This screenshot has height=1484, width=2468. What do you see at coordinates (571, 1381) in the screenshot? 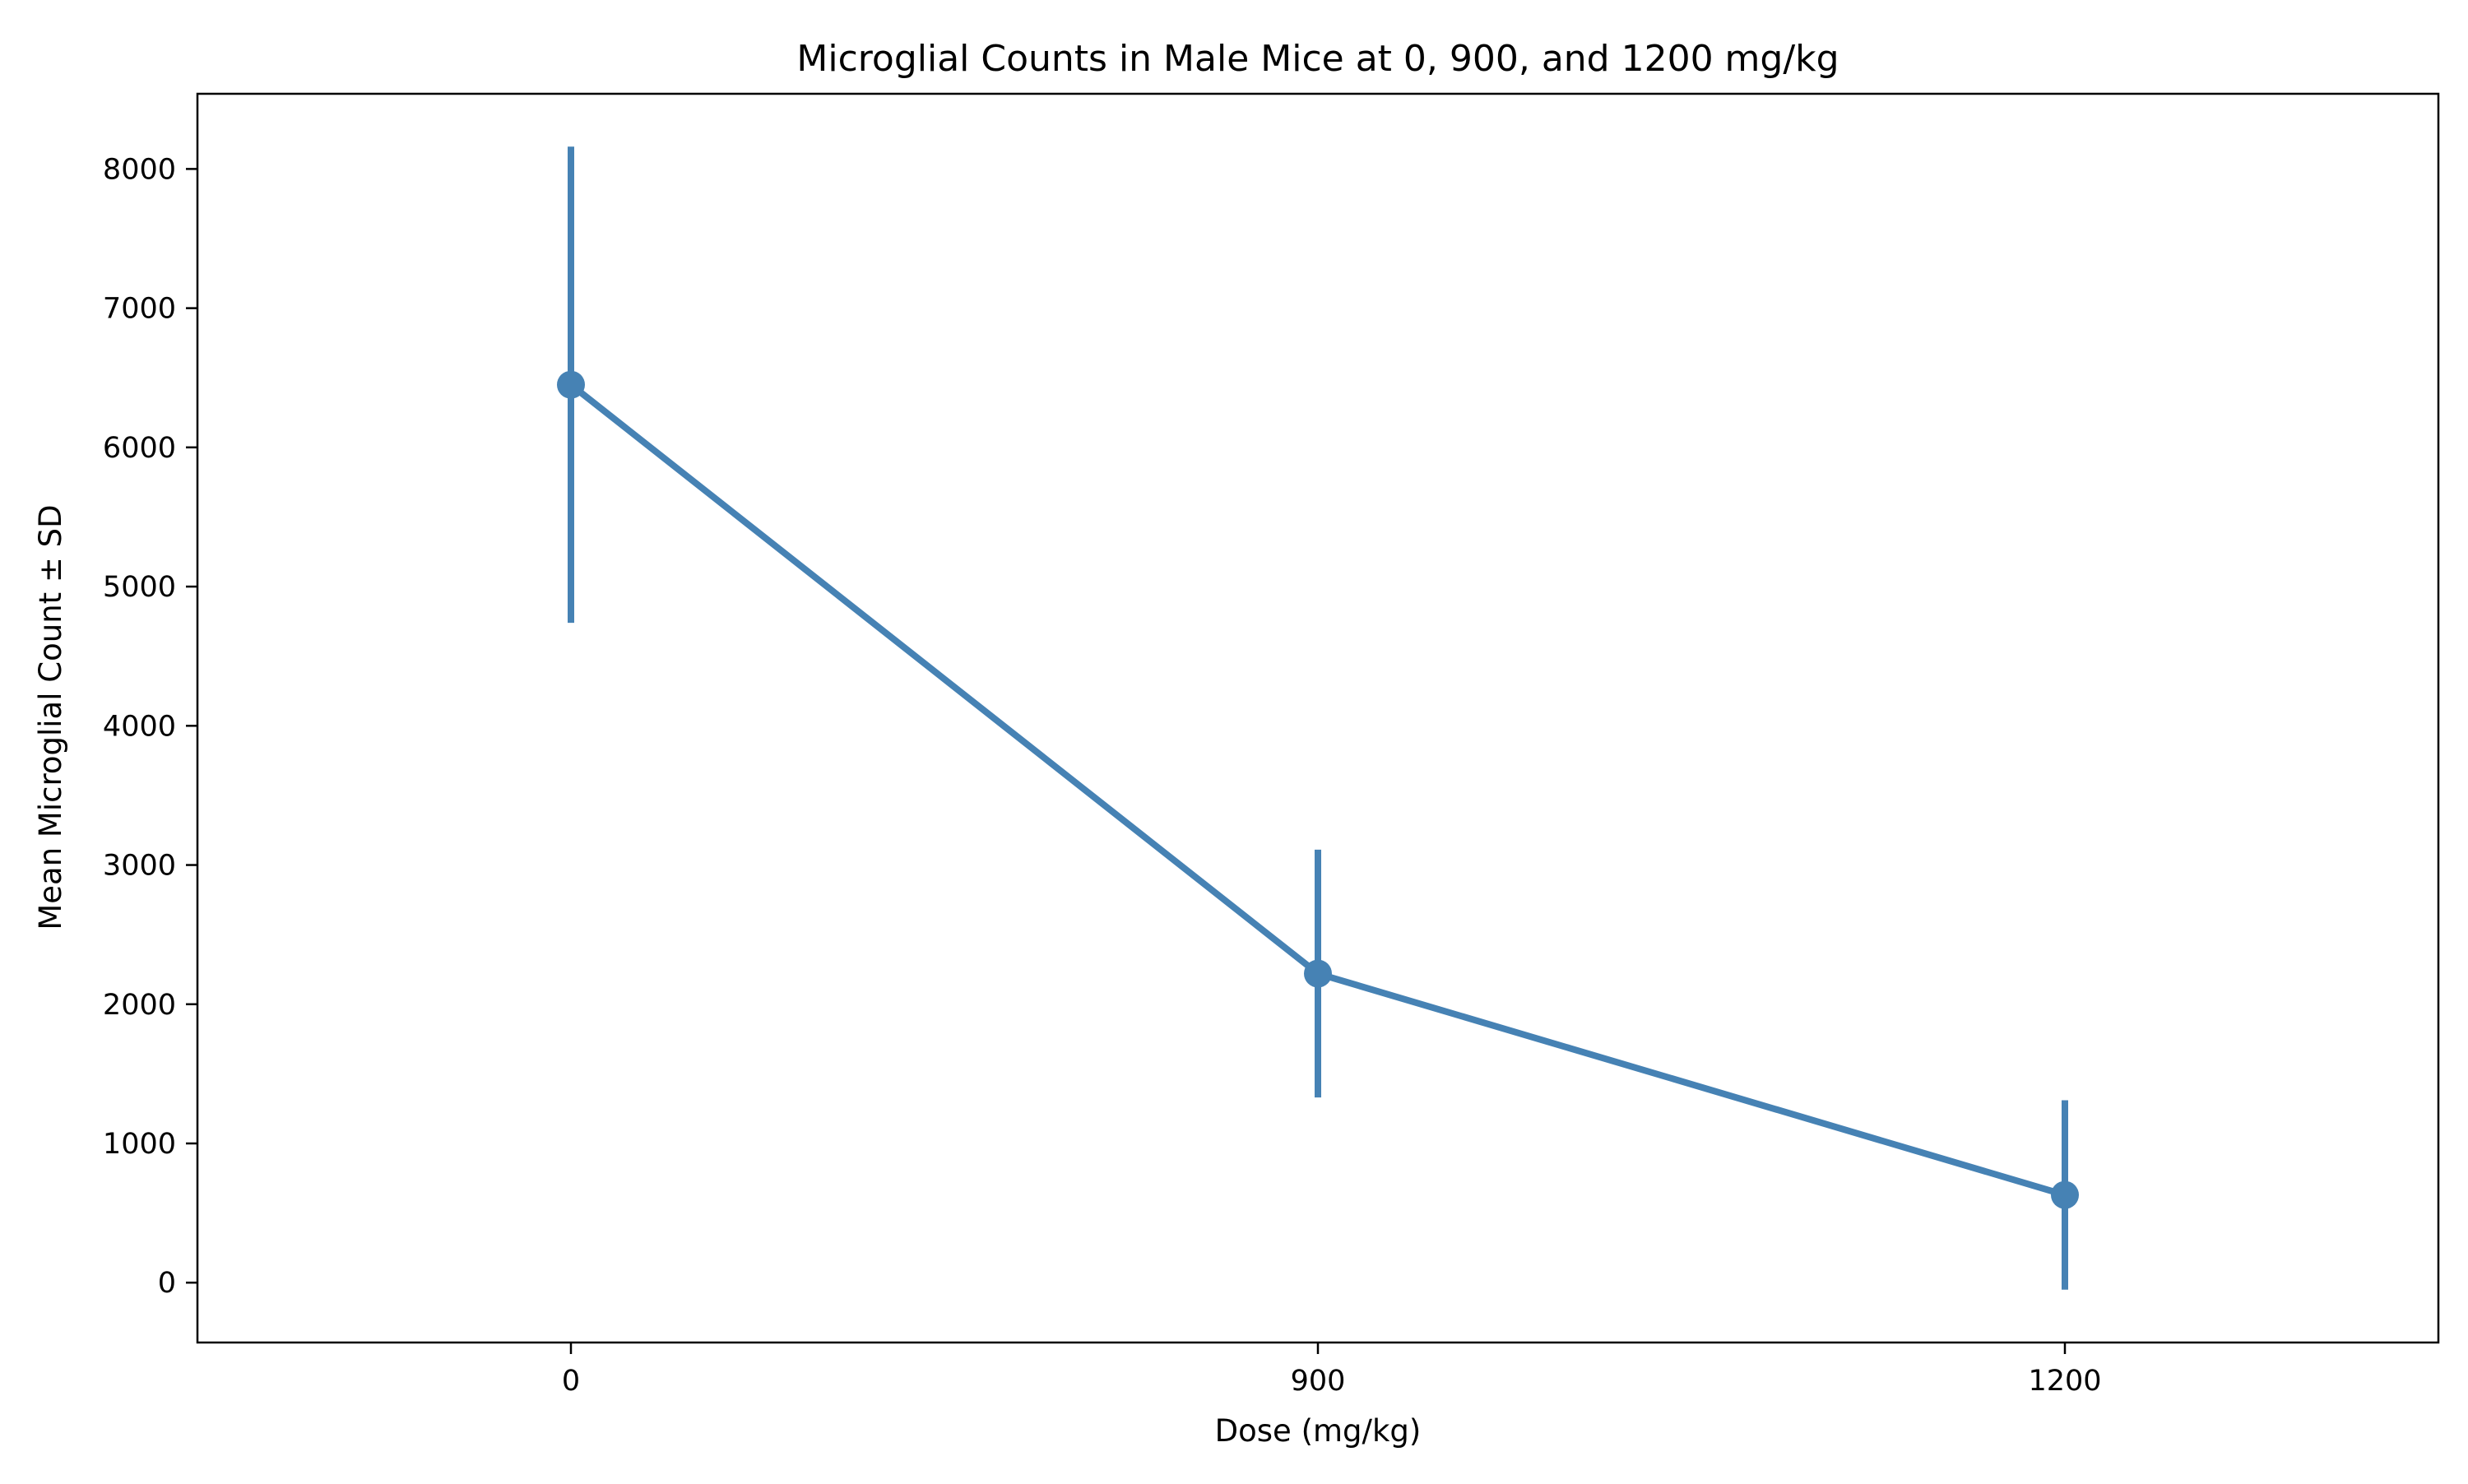
I see `x-tick-label: 0` at bounding box center [571, 1381].